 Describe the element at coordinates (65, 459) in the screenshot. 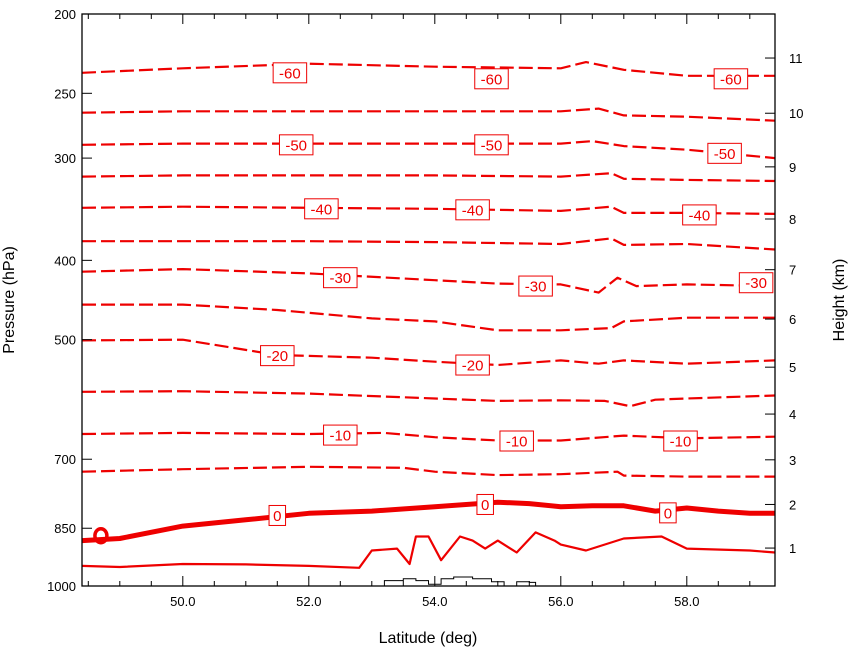

I see `y-tick-label: 700` at that location.